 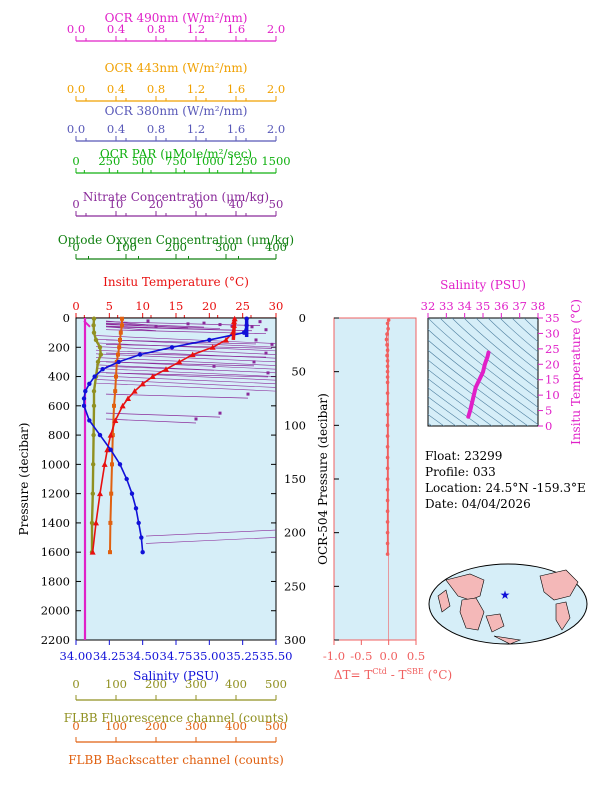 What do you see at coordinates (275, 161) in the screenshot?
I see `top-axis-tick-label: 1500` at bounding box center [275, 161].